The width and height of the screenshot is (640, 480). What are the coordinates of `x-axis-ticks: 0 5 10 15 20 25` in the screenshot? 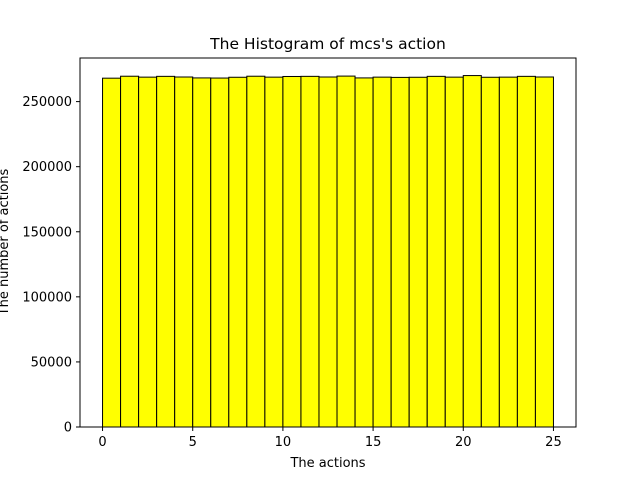 It's located at (330, 438).